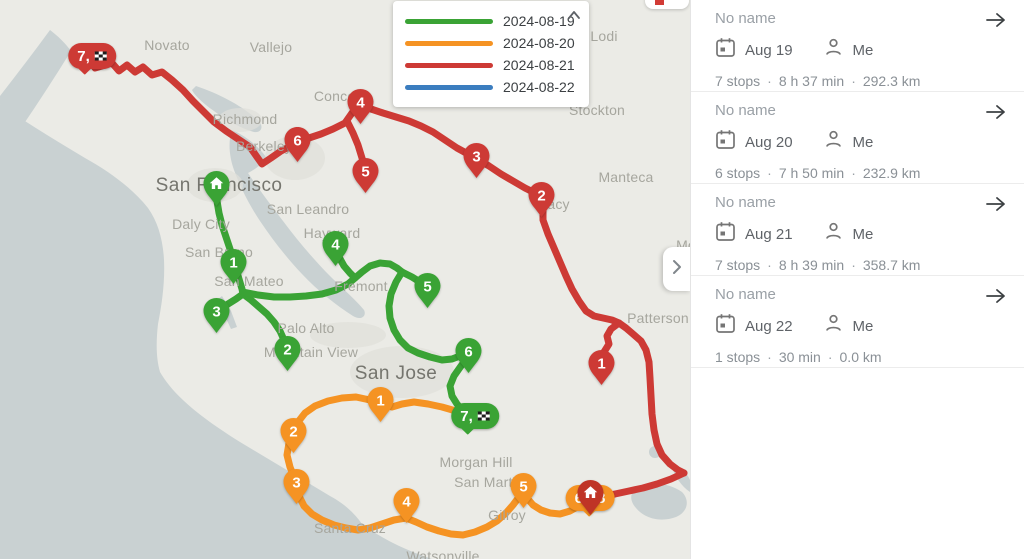 This screenshot has height=559, width=1024. What do you see at coordinates (891, 81) in the screenshot?
I see `route-distance: 292.3 km` at bounding box center [891, 81].